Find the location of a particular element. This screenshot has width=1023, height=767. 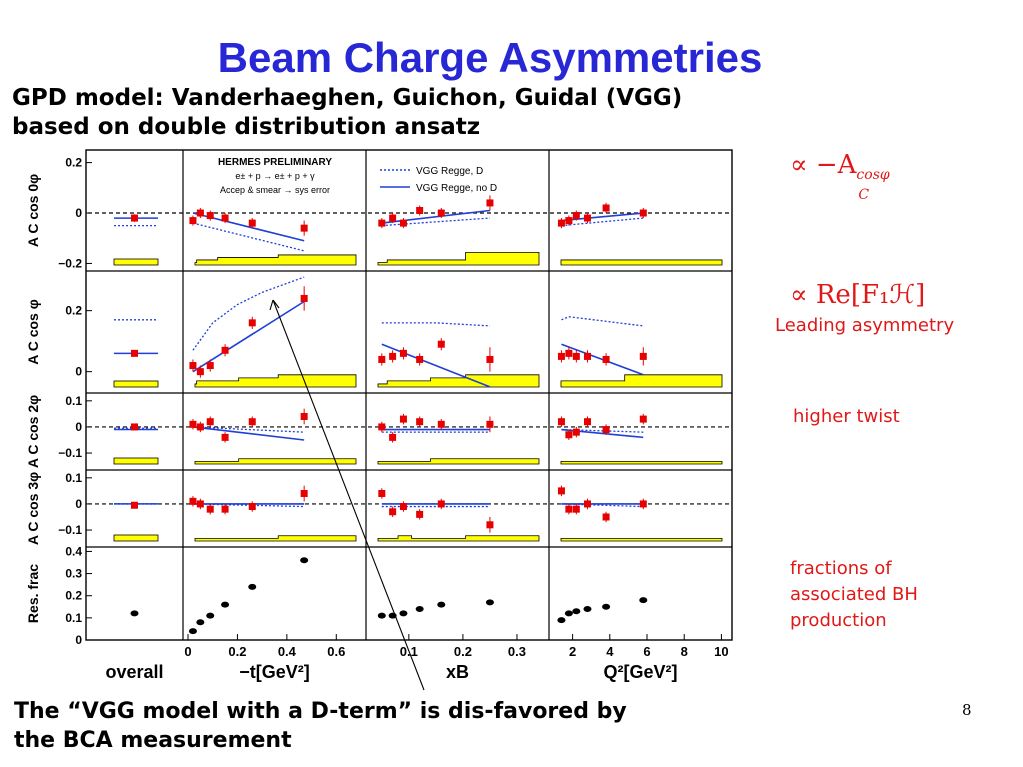

x-tick-label: 2 is located at coordinates (572, 651).